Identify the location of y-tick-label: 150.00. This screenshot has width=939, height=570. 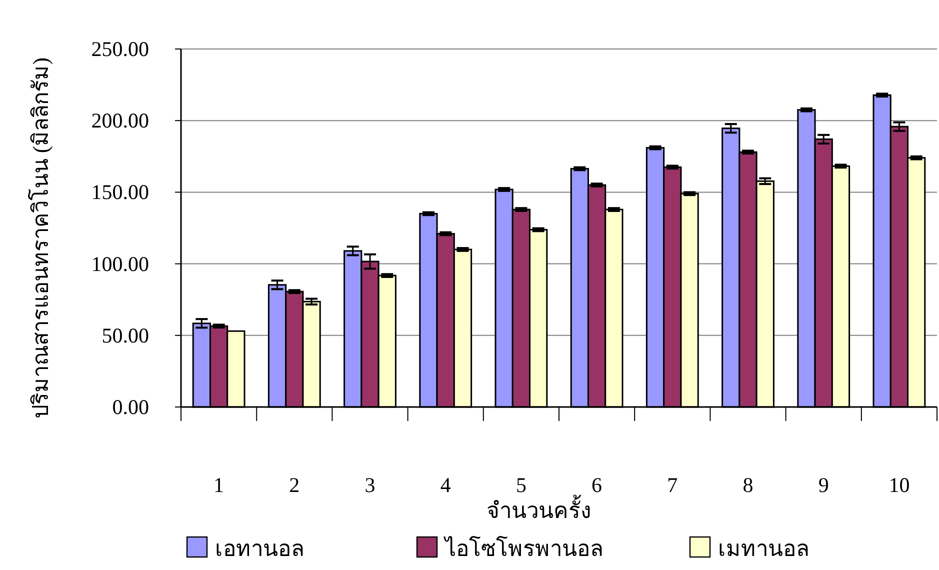
(120, 192).